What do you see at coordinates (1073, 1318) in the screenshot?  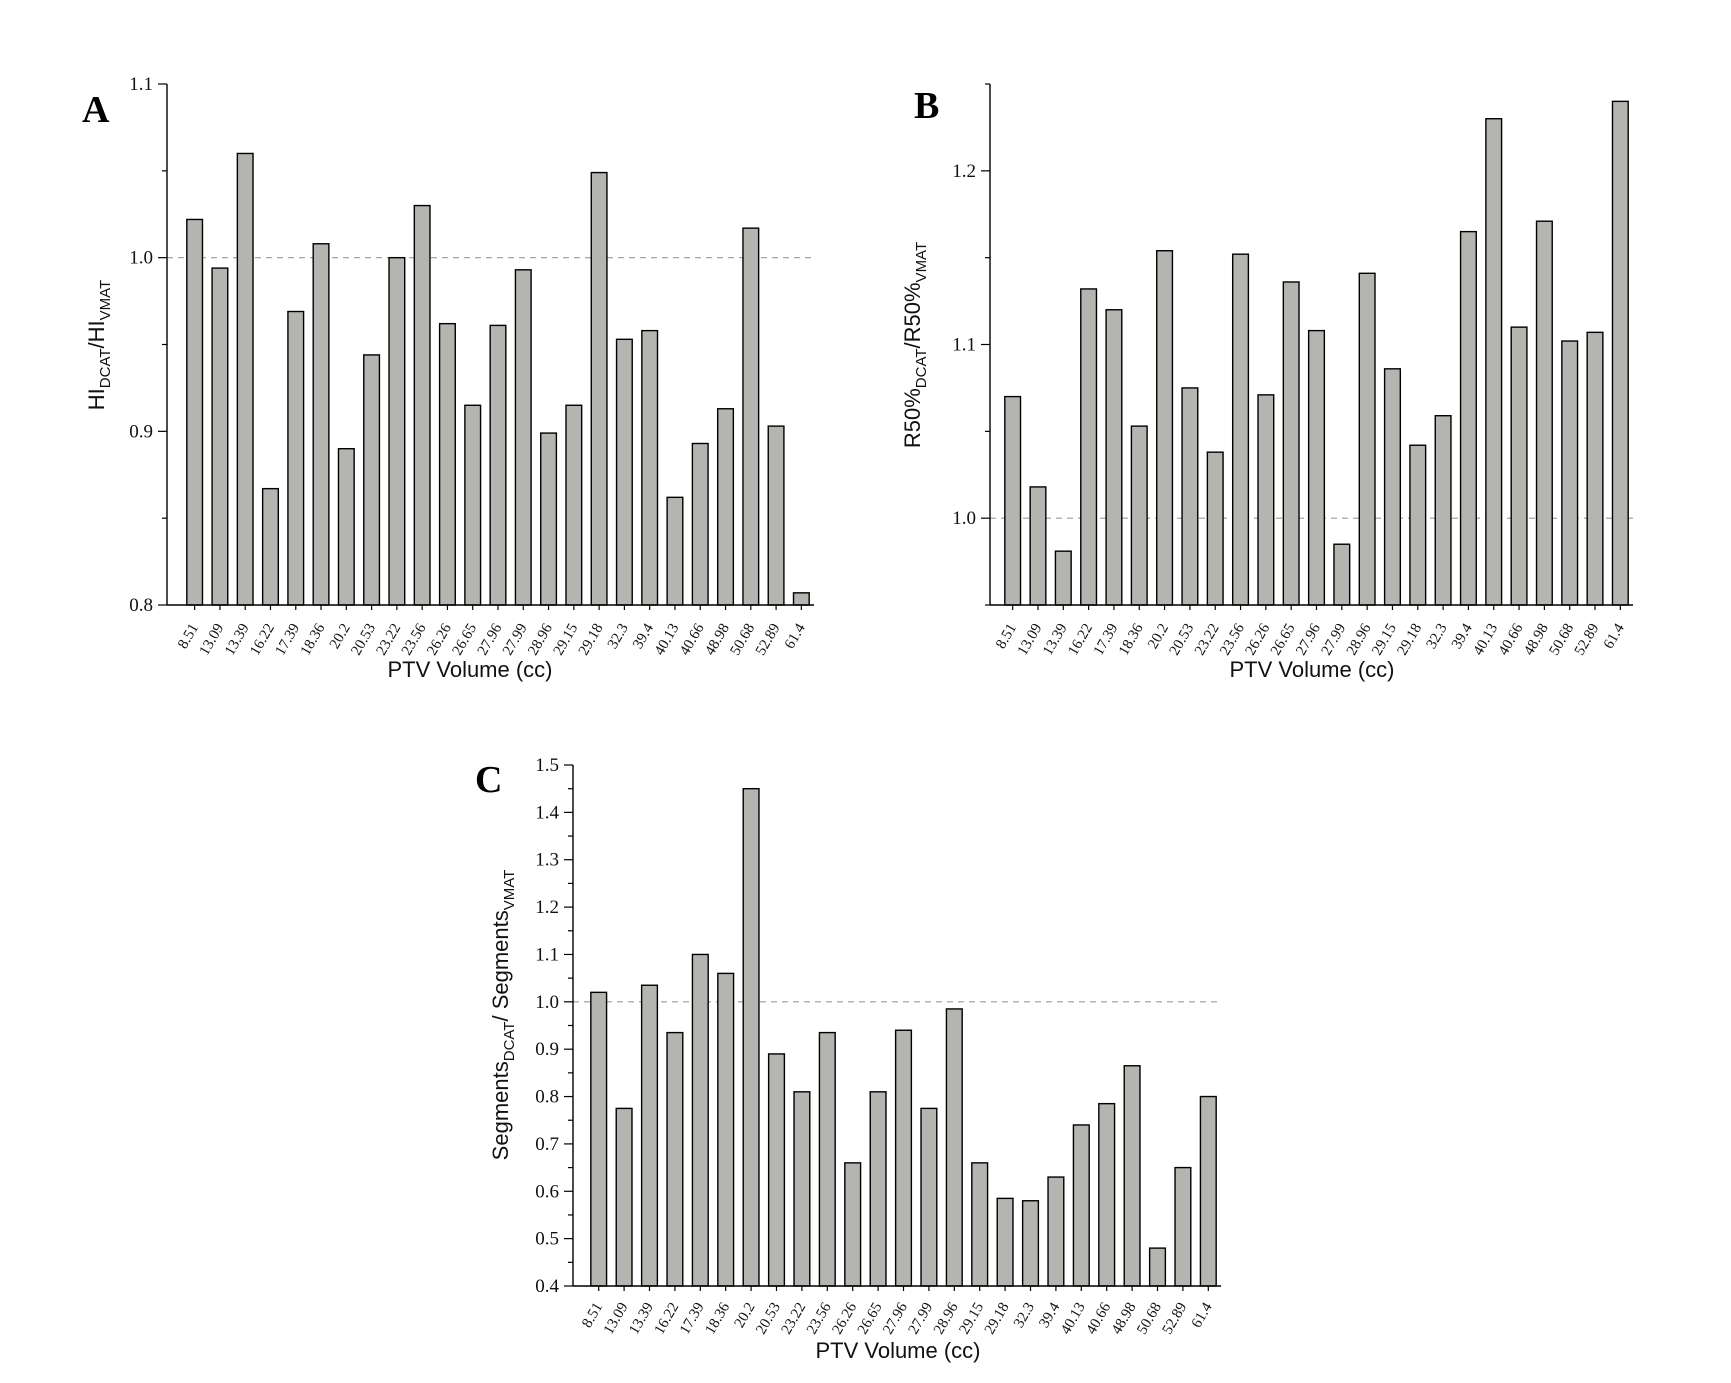 I see `panel-c-x-tick-label: 40.13` at bounding box center [1073, 1318].